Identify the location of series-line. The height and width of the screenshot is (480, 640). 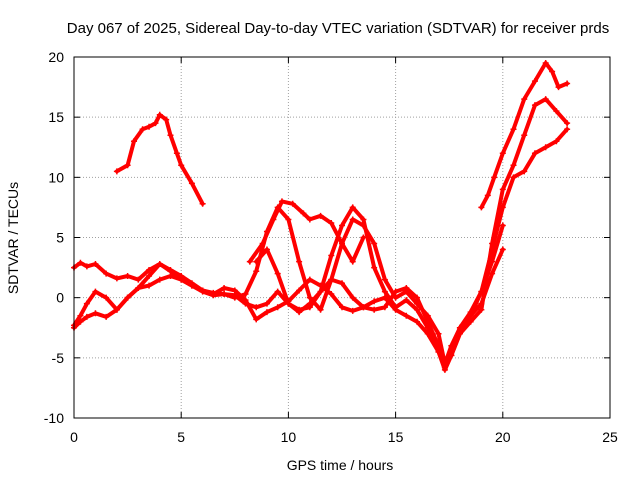
(306, 231).